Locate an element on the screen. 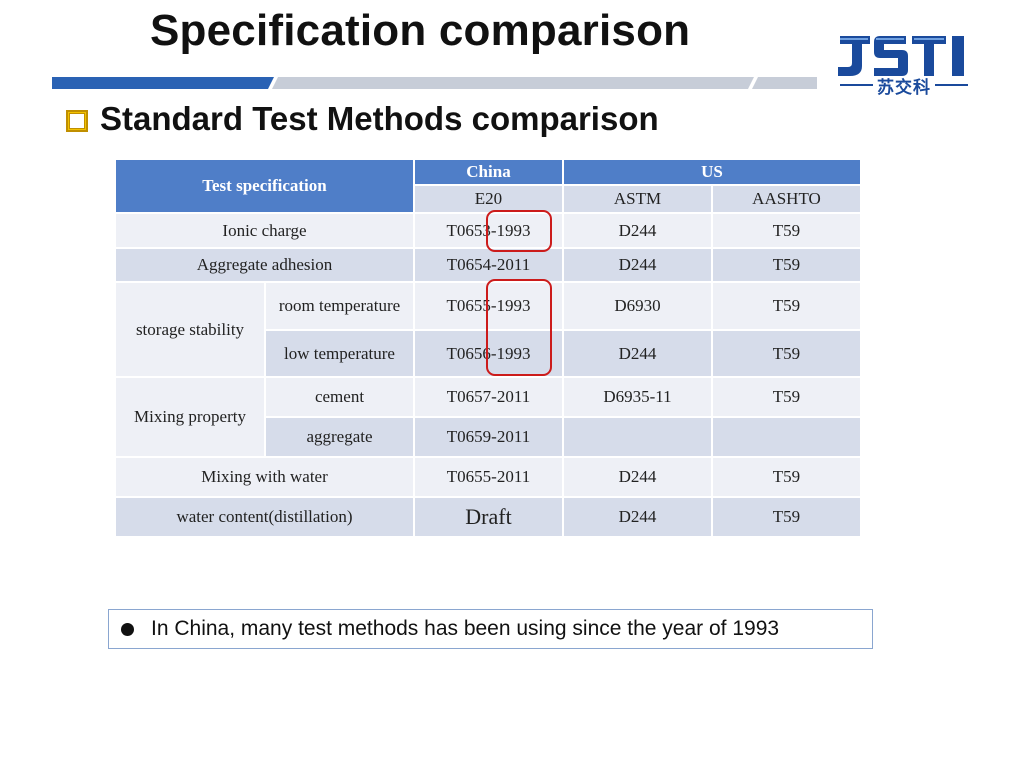  cell-test: low temperature is located at coordinates (339, 353).